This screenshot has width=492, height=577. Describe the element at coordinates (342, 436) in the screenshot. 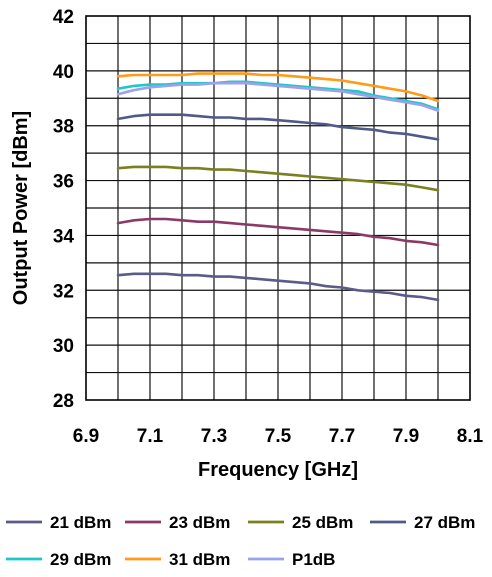

I see `x-tick-label: 7.7` at that location.